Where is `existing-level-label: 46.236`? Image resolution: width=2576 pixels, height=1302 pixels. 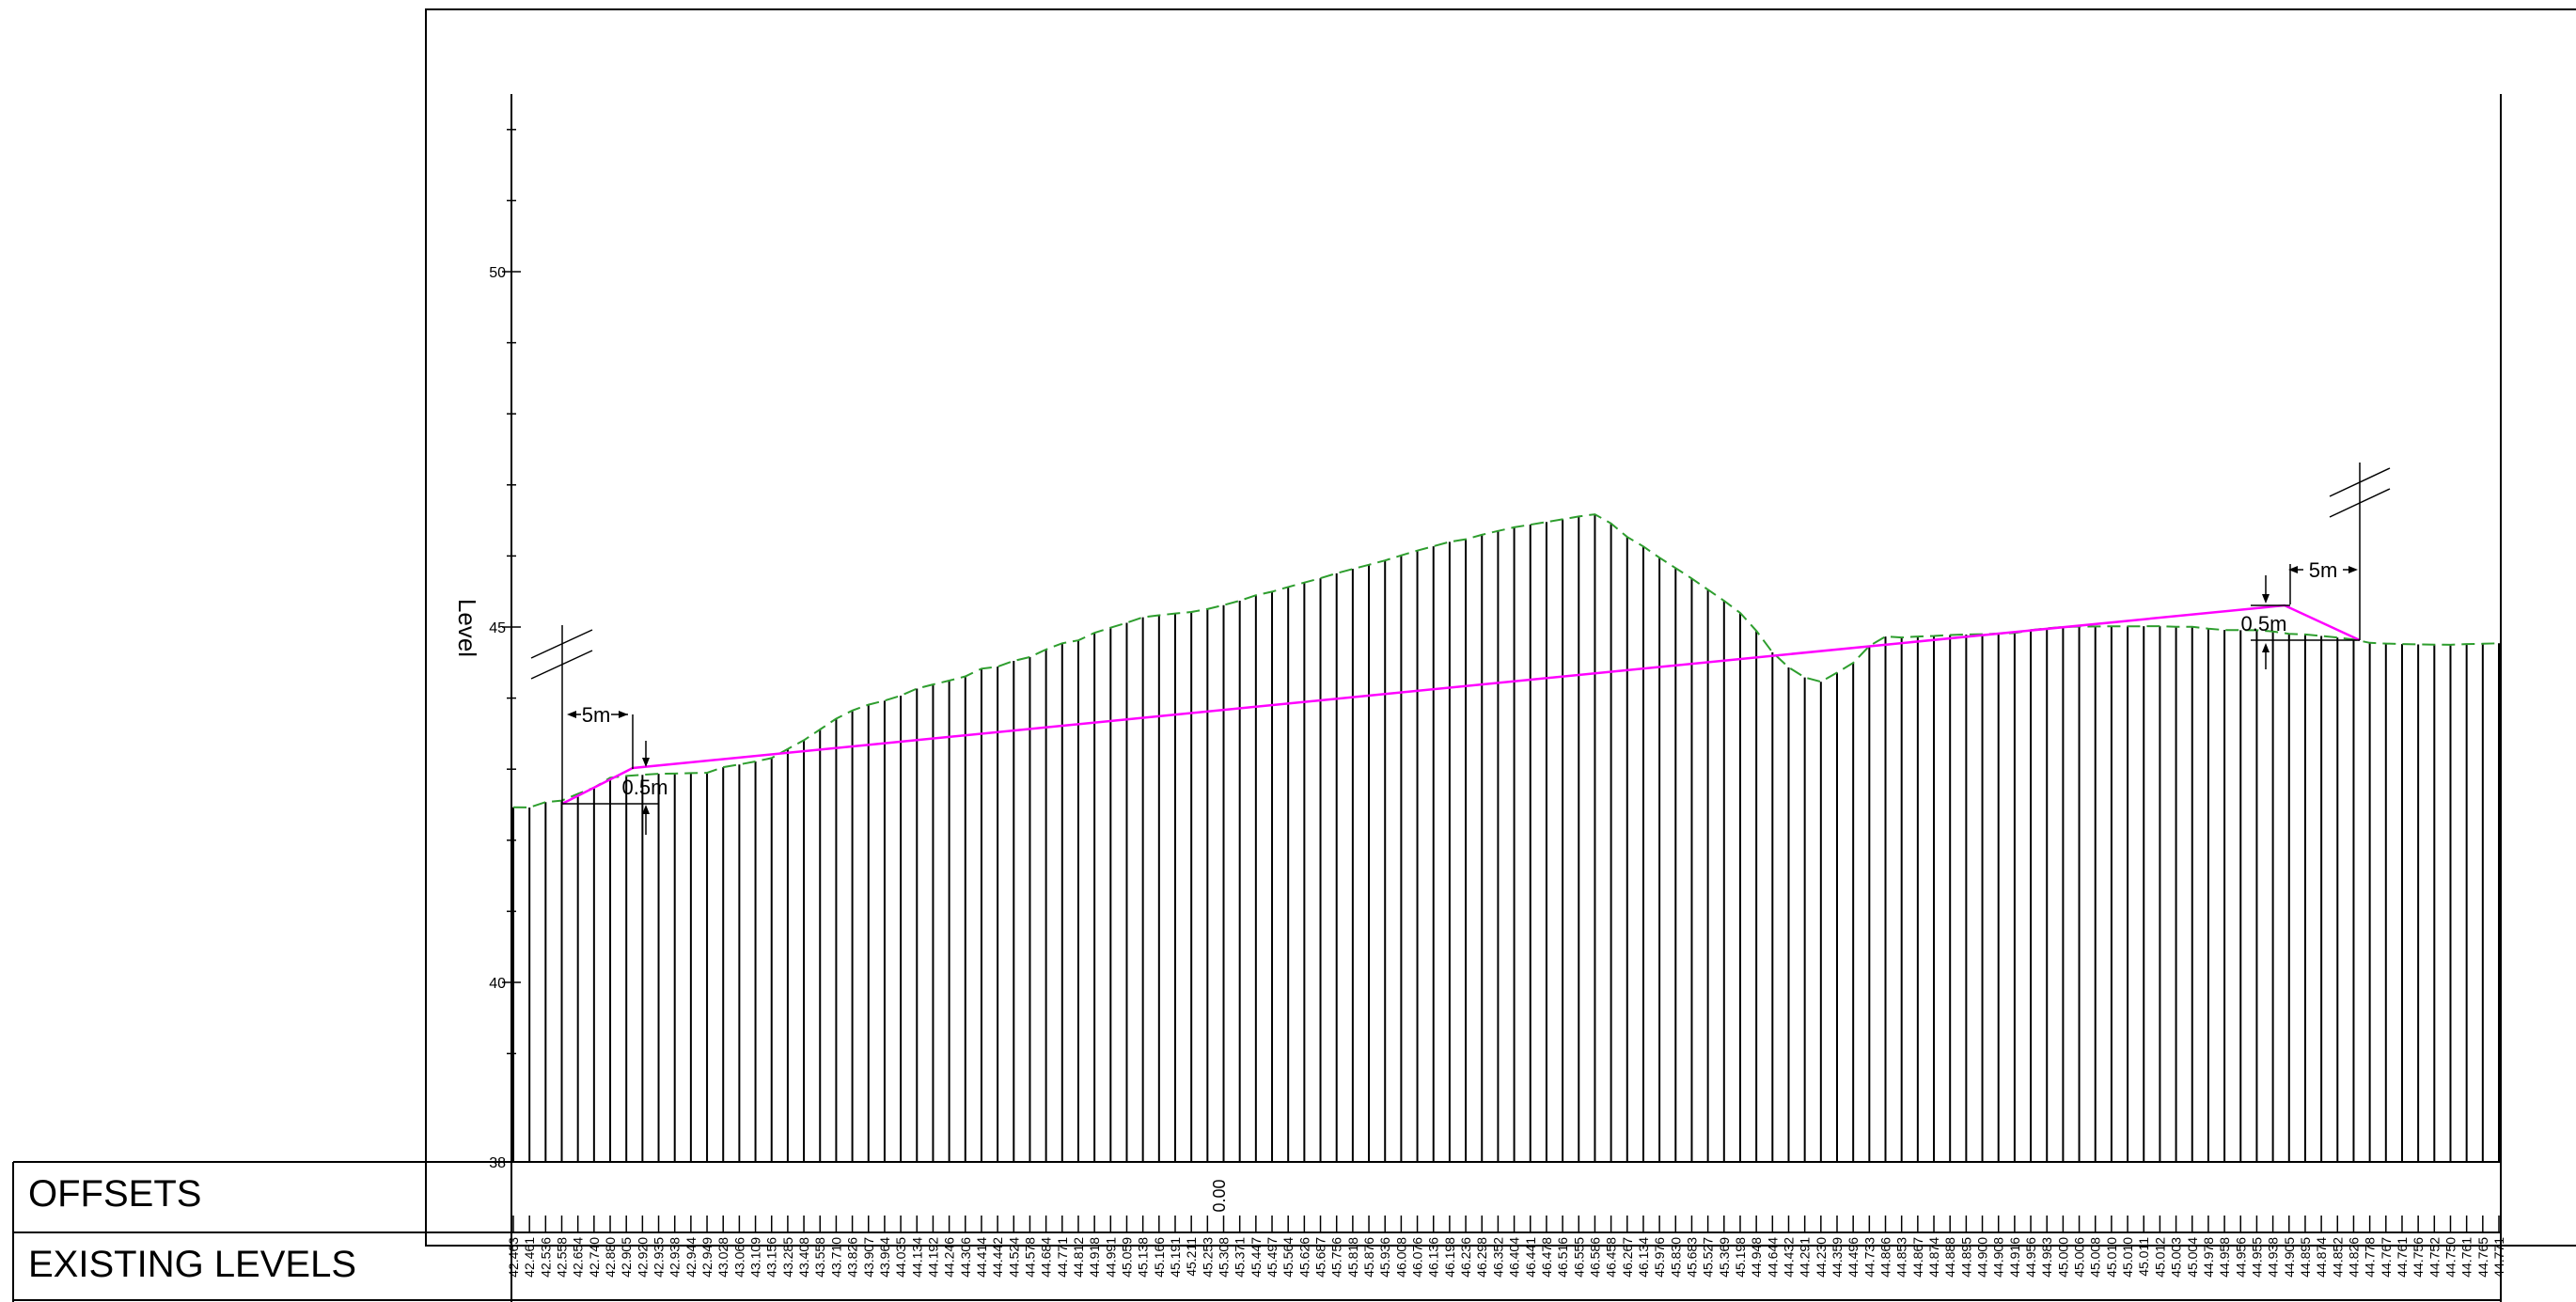 existing-level-label: 46.236 is located at coordinates (1465, 1258).